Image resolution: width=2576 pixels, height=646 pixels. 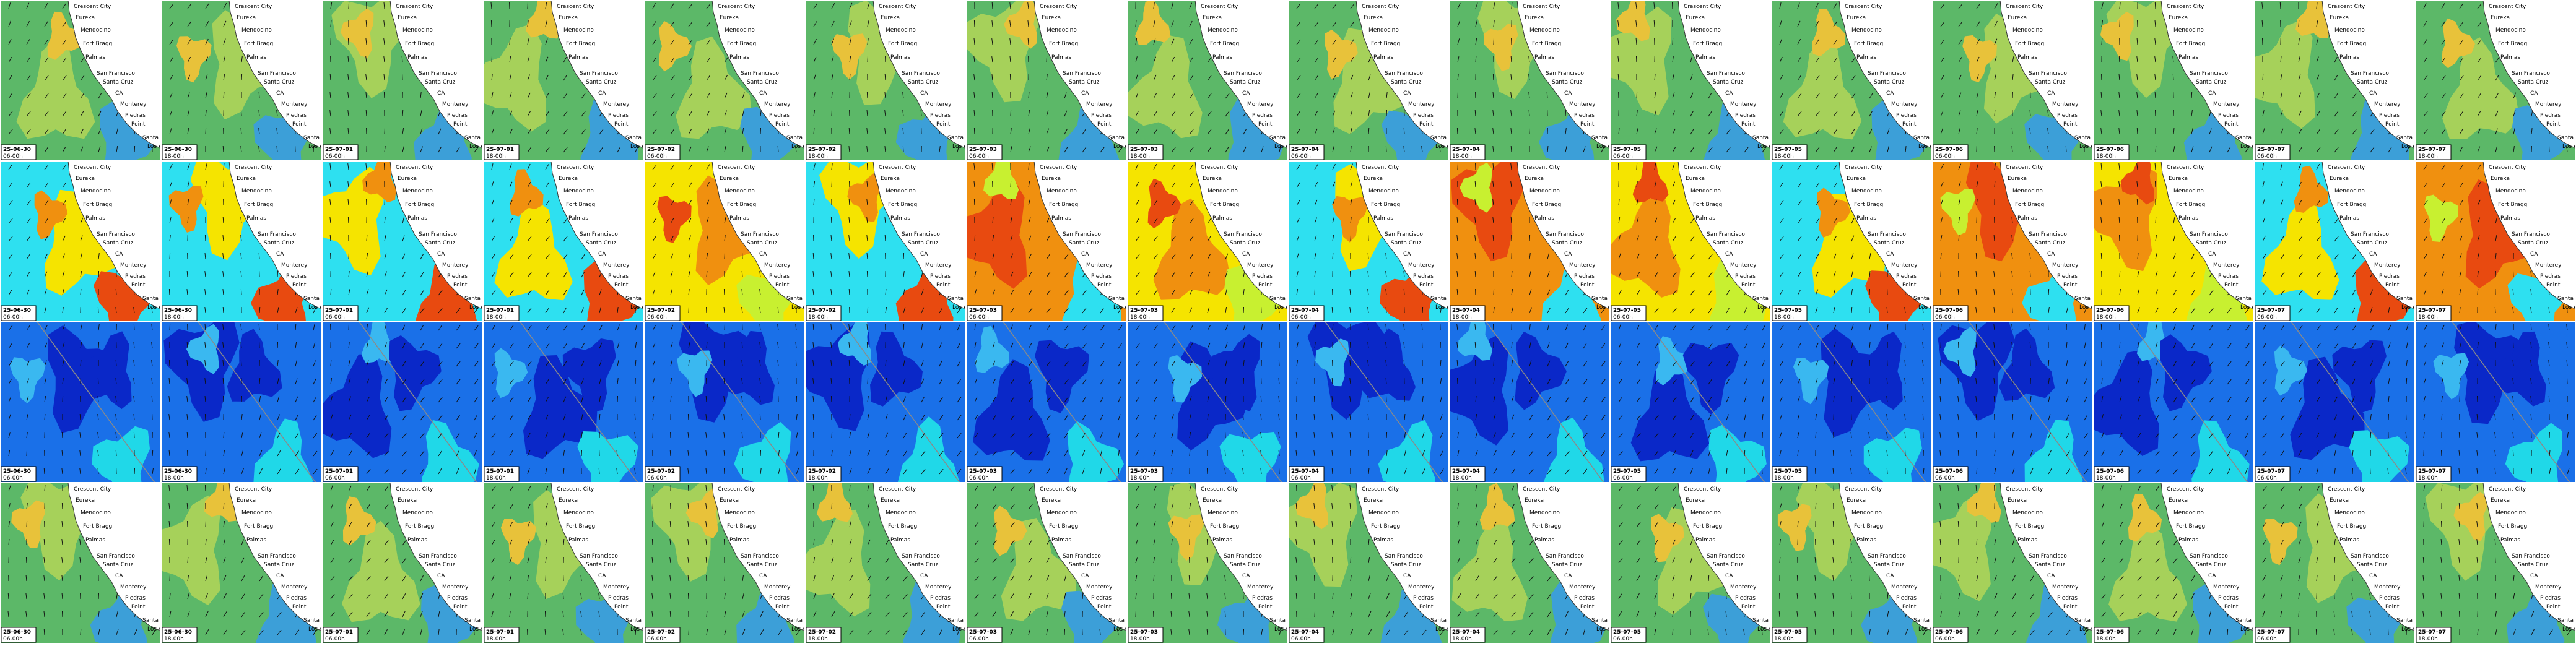 What do you see at coordinates (2110, 150) in the screenshot?
I see `timestamp-date: 25-07-06` at bounding box center [2110, 150].